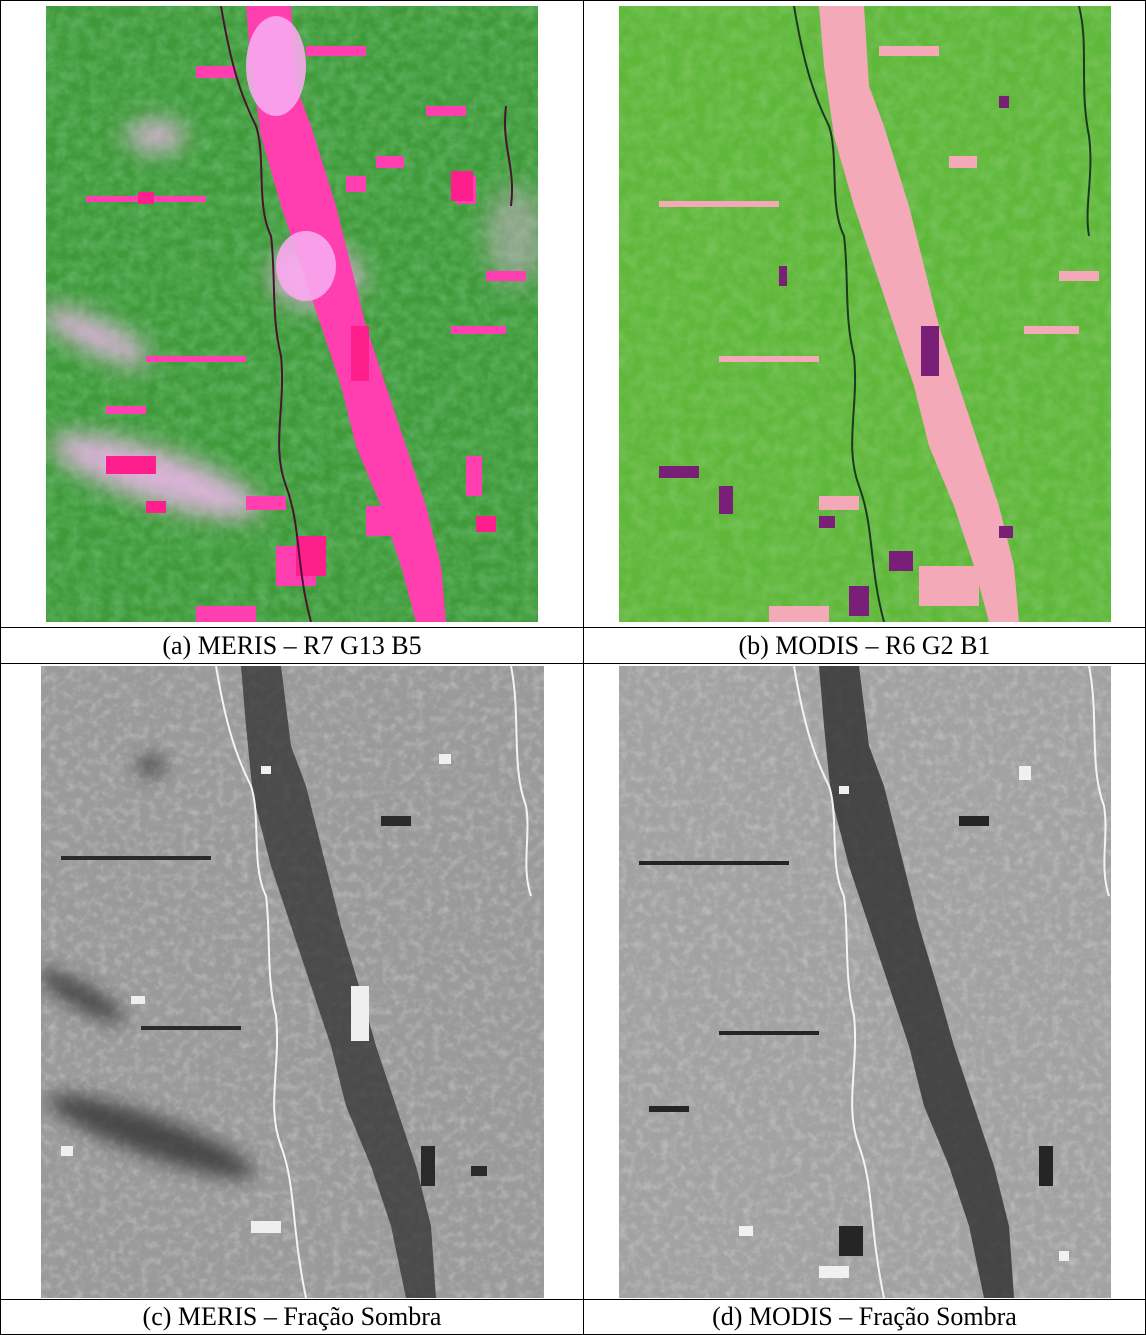 Image resolution: width=1146 pixels, height=1335 pixels. I want to click on panel-b-caption: (b) MODIS – R6 G2 B1, so click(864, 645).